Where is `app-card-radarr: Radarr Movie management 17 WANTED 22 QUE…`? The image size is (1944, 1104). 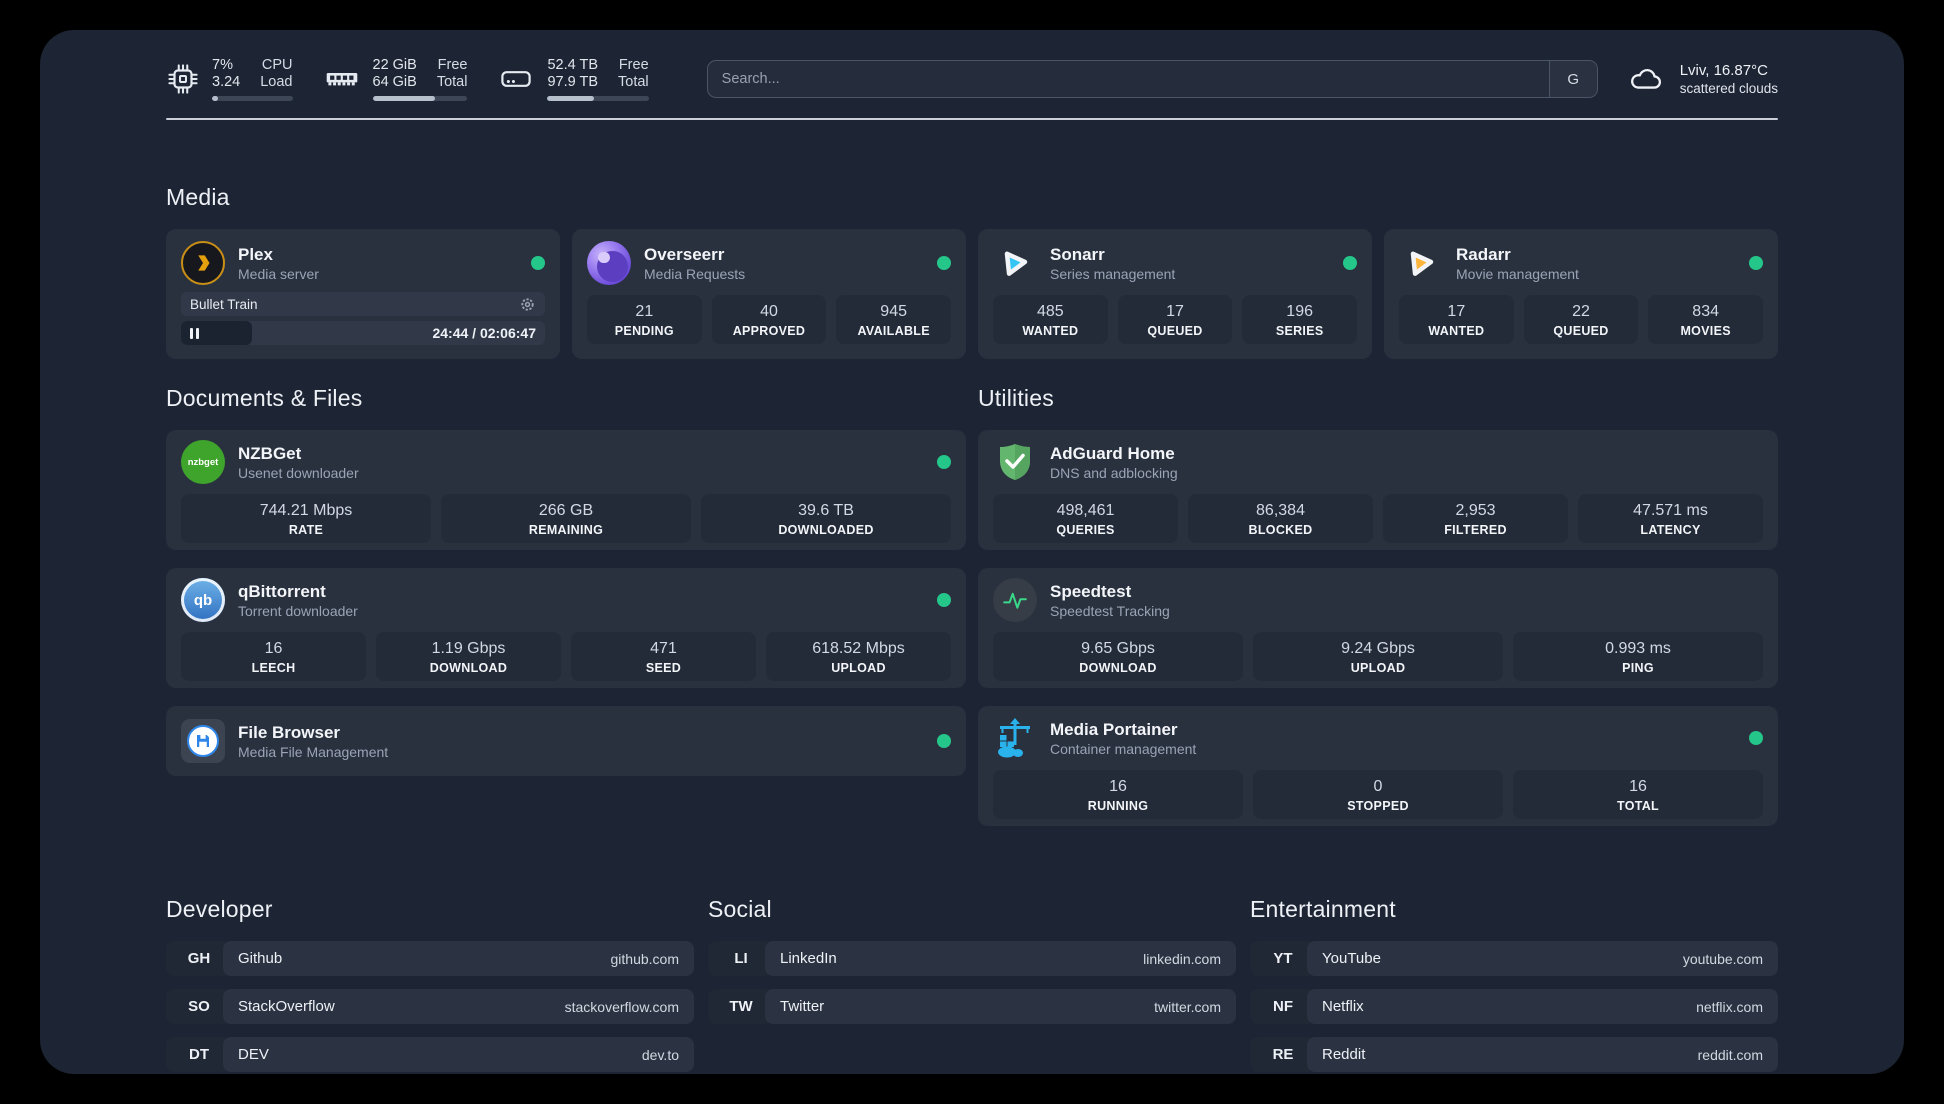
app-card-radarr: Radarr Movie management 17 WANTED 22 QUE… is located at coordinates (1581, 294).